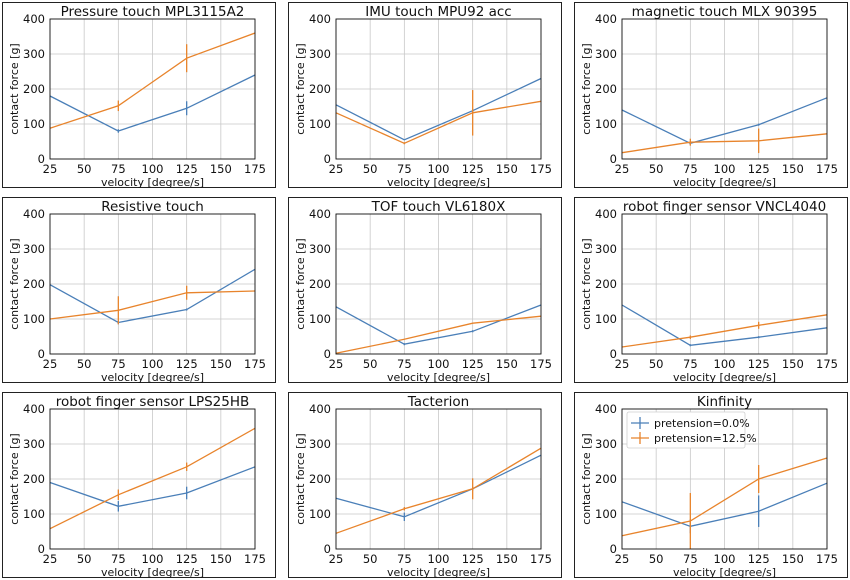 Image resolution: width=850 pixels, height=580 pixels. What do you see at coordinates (438, 402) in the screenshot?
I see `chart-title: Tacterion` at bounding box center [438, 402].